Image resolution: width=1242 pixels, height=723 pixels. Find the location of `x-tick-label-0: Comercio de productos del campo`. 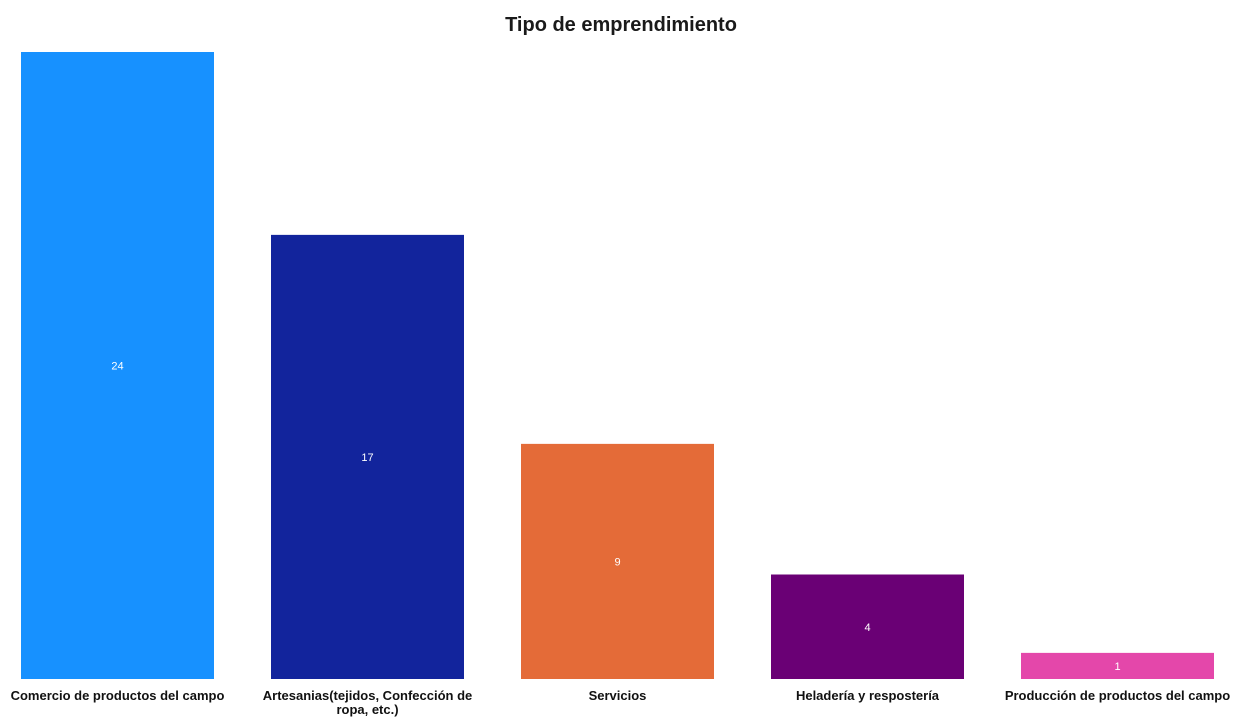

x-tick-label-0: Comercio de productos del campo is located at coordinates (117, 695).